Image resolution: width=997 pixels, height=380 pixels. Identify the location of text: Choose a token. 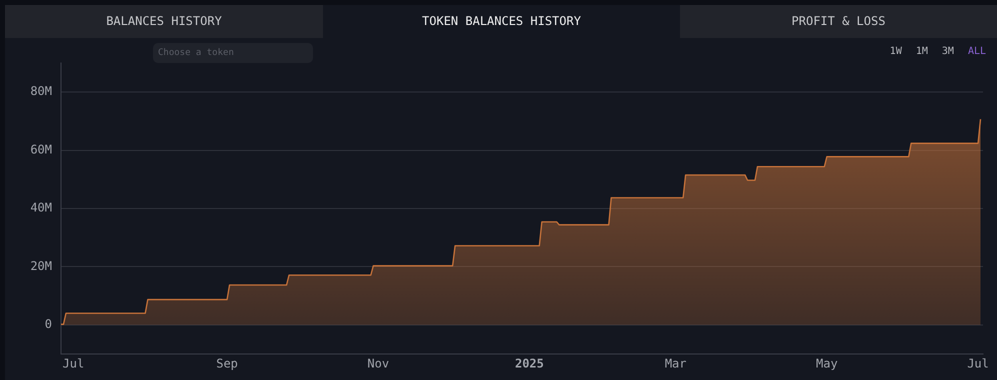
(233, 53).